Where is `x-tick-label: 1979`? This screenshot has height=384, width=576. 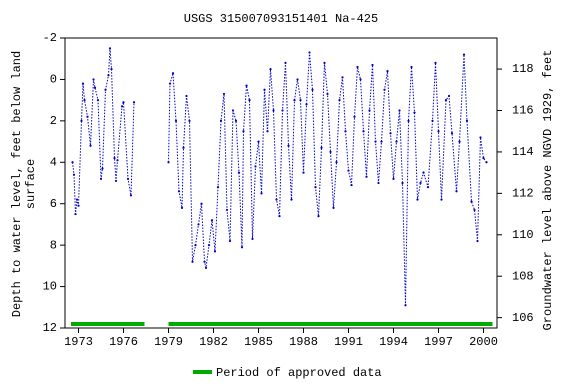 x-tick-label: 1979 is located at coordinates (168, 342).